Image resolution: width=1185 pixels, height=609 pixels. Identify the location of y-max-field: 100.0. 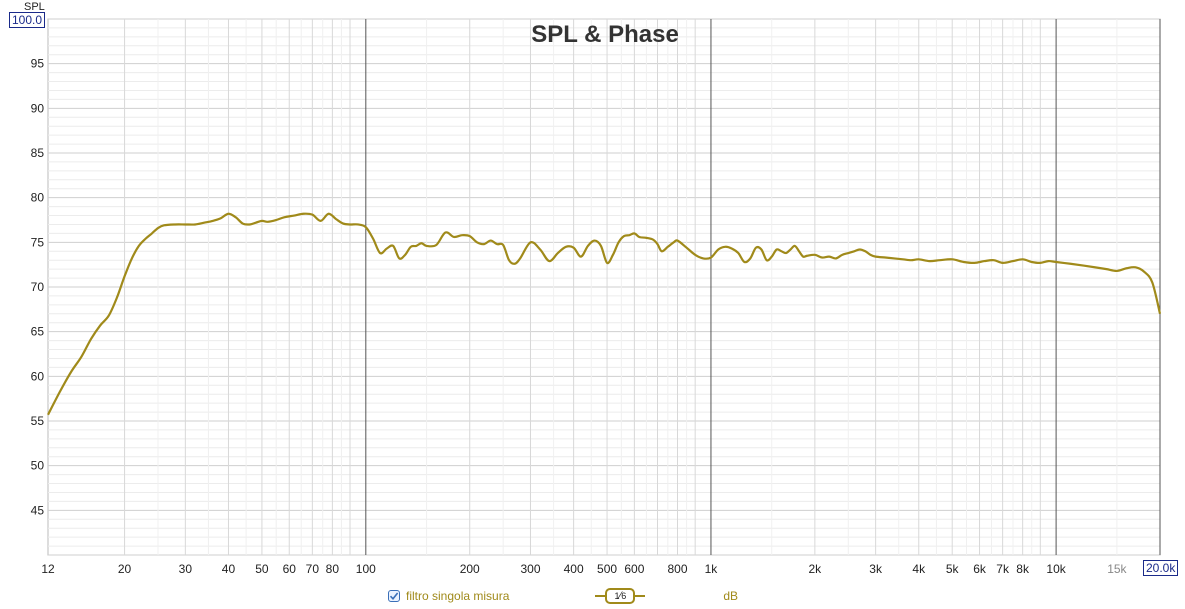
(27, 20).